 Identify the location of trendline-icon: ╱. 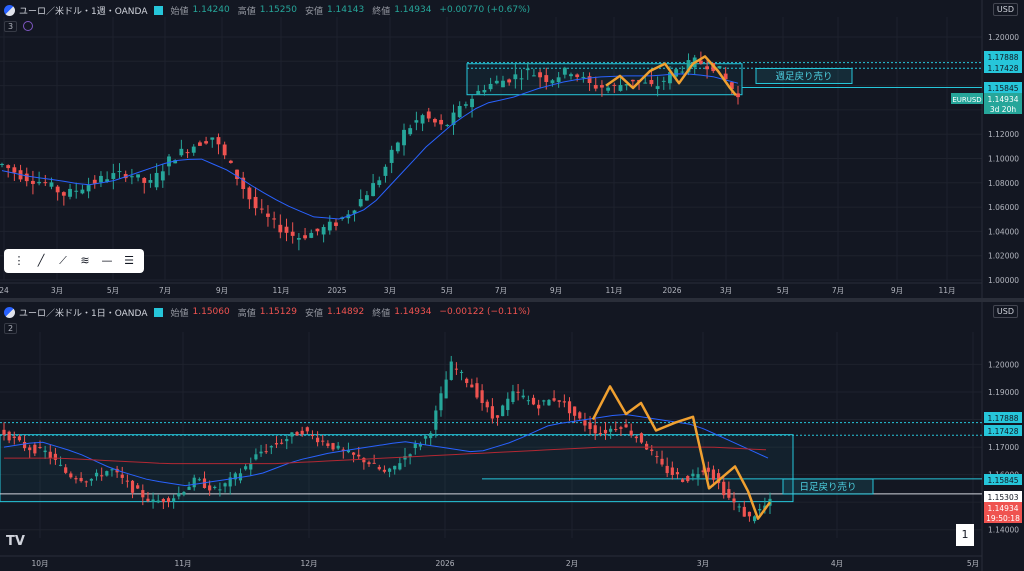
(41, 260).